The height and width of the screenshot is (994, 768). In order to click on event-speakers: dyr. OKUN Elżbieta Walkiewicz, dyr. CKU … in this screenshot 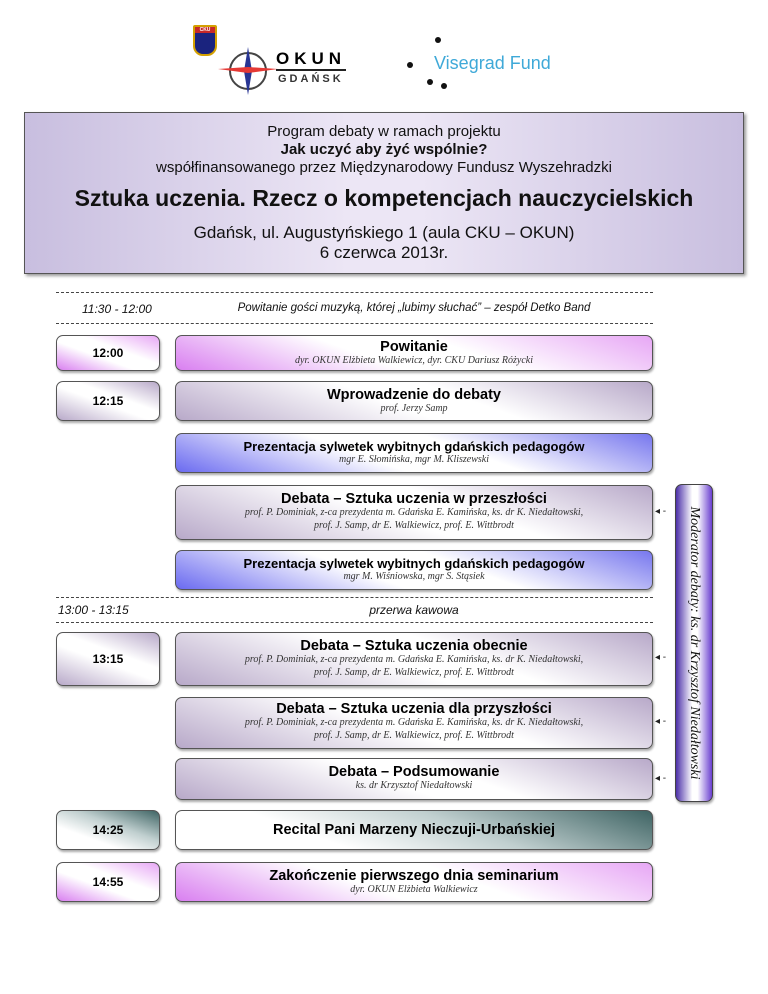, I will do `click(414, 360)`.